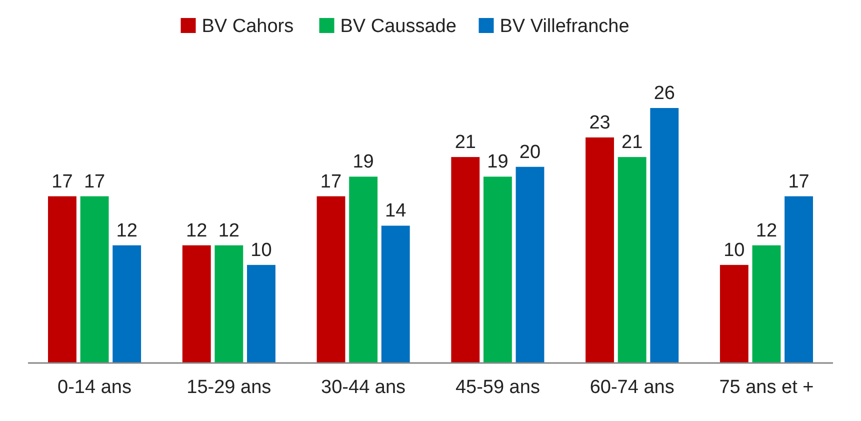  I want to click on data-label: 14, so click(396, 211).